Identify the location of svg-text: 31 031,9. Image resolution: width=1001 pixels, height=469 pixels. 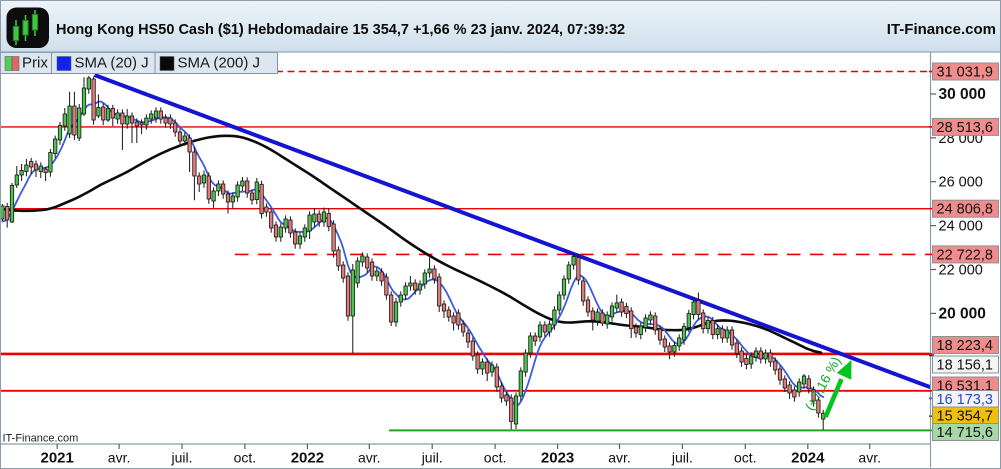
(965, 73).